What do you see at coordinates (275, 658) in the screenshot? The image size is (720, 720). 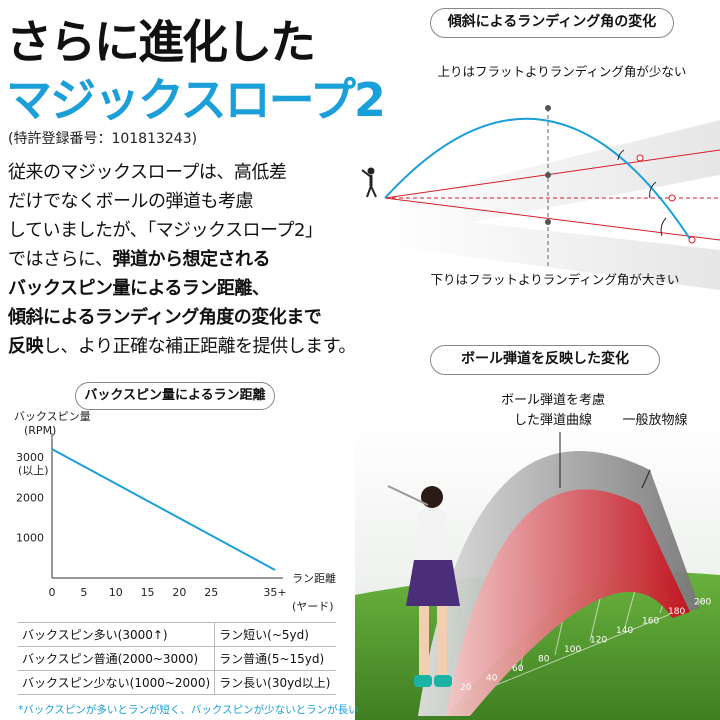 I see `run-distance-cell: ラン普通(5~15yd)` at bounding box center [275, 658].